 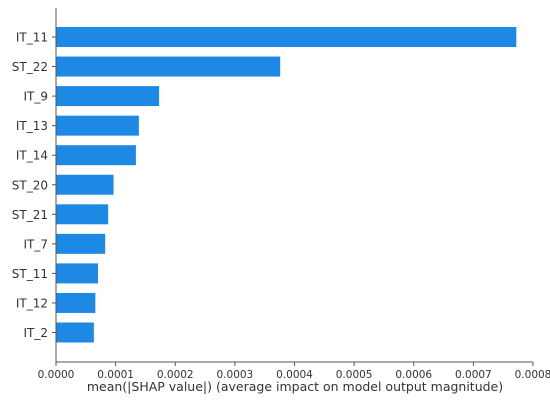 What do you see at coordinates (35, 244) in the screenshot?
I see `category-label-it-7: IT_7` at bounding box center [35, 244].